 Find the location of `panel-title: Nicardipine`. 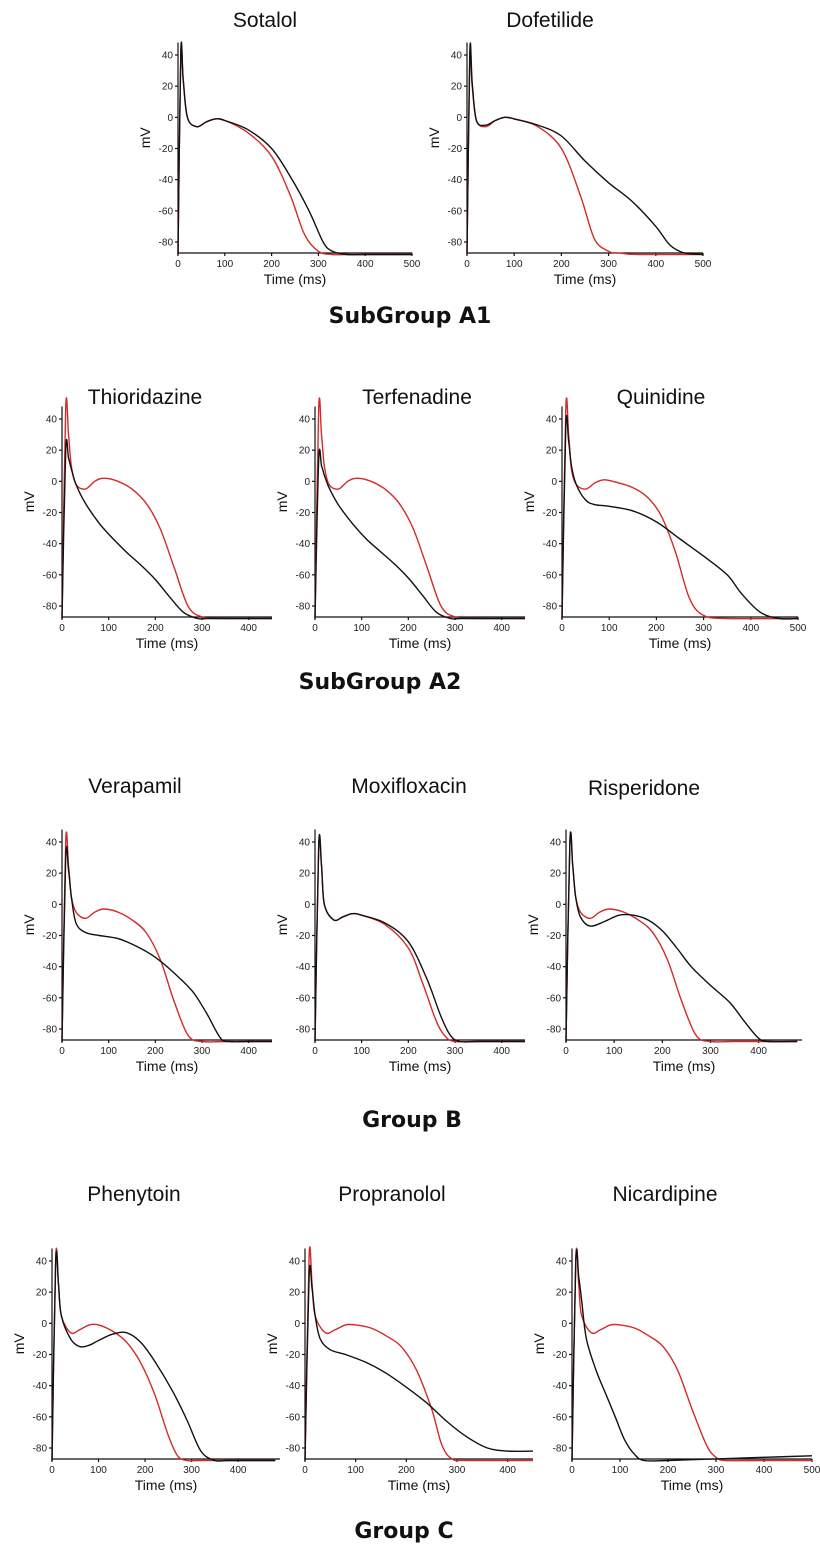

panel-title: Nicardipine is located at coordinates (664, 1194).